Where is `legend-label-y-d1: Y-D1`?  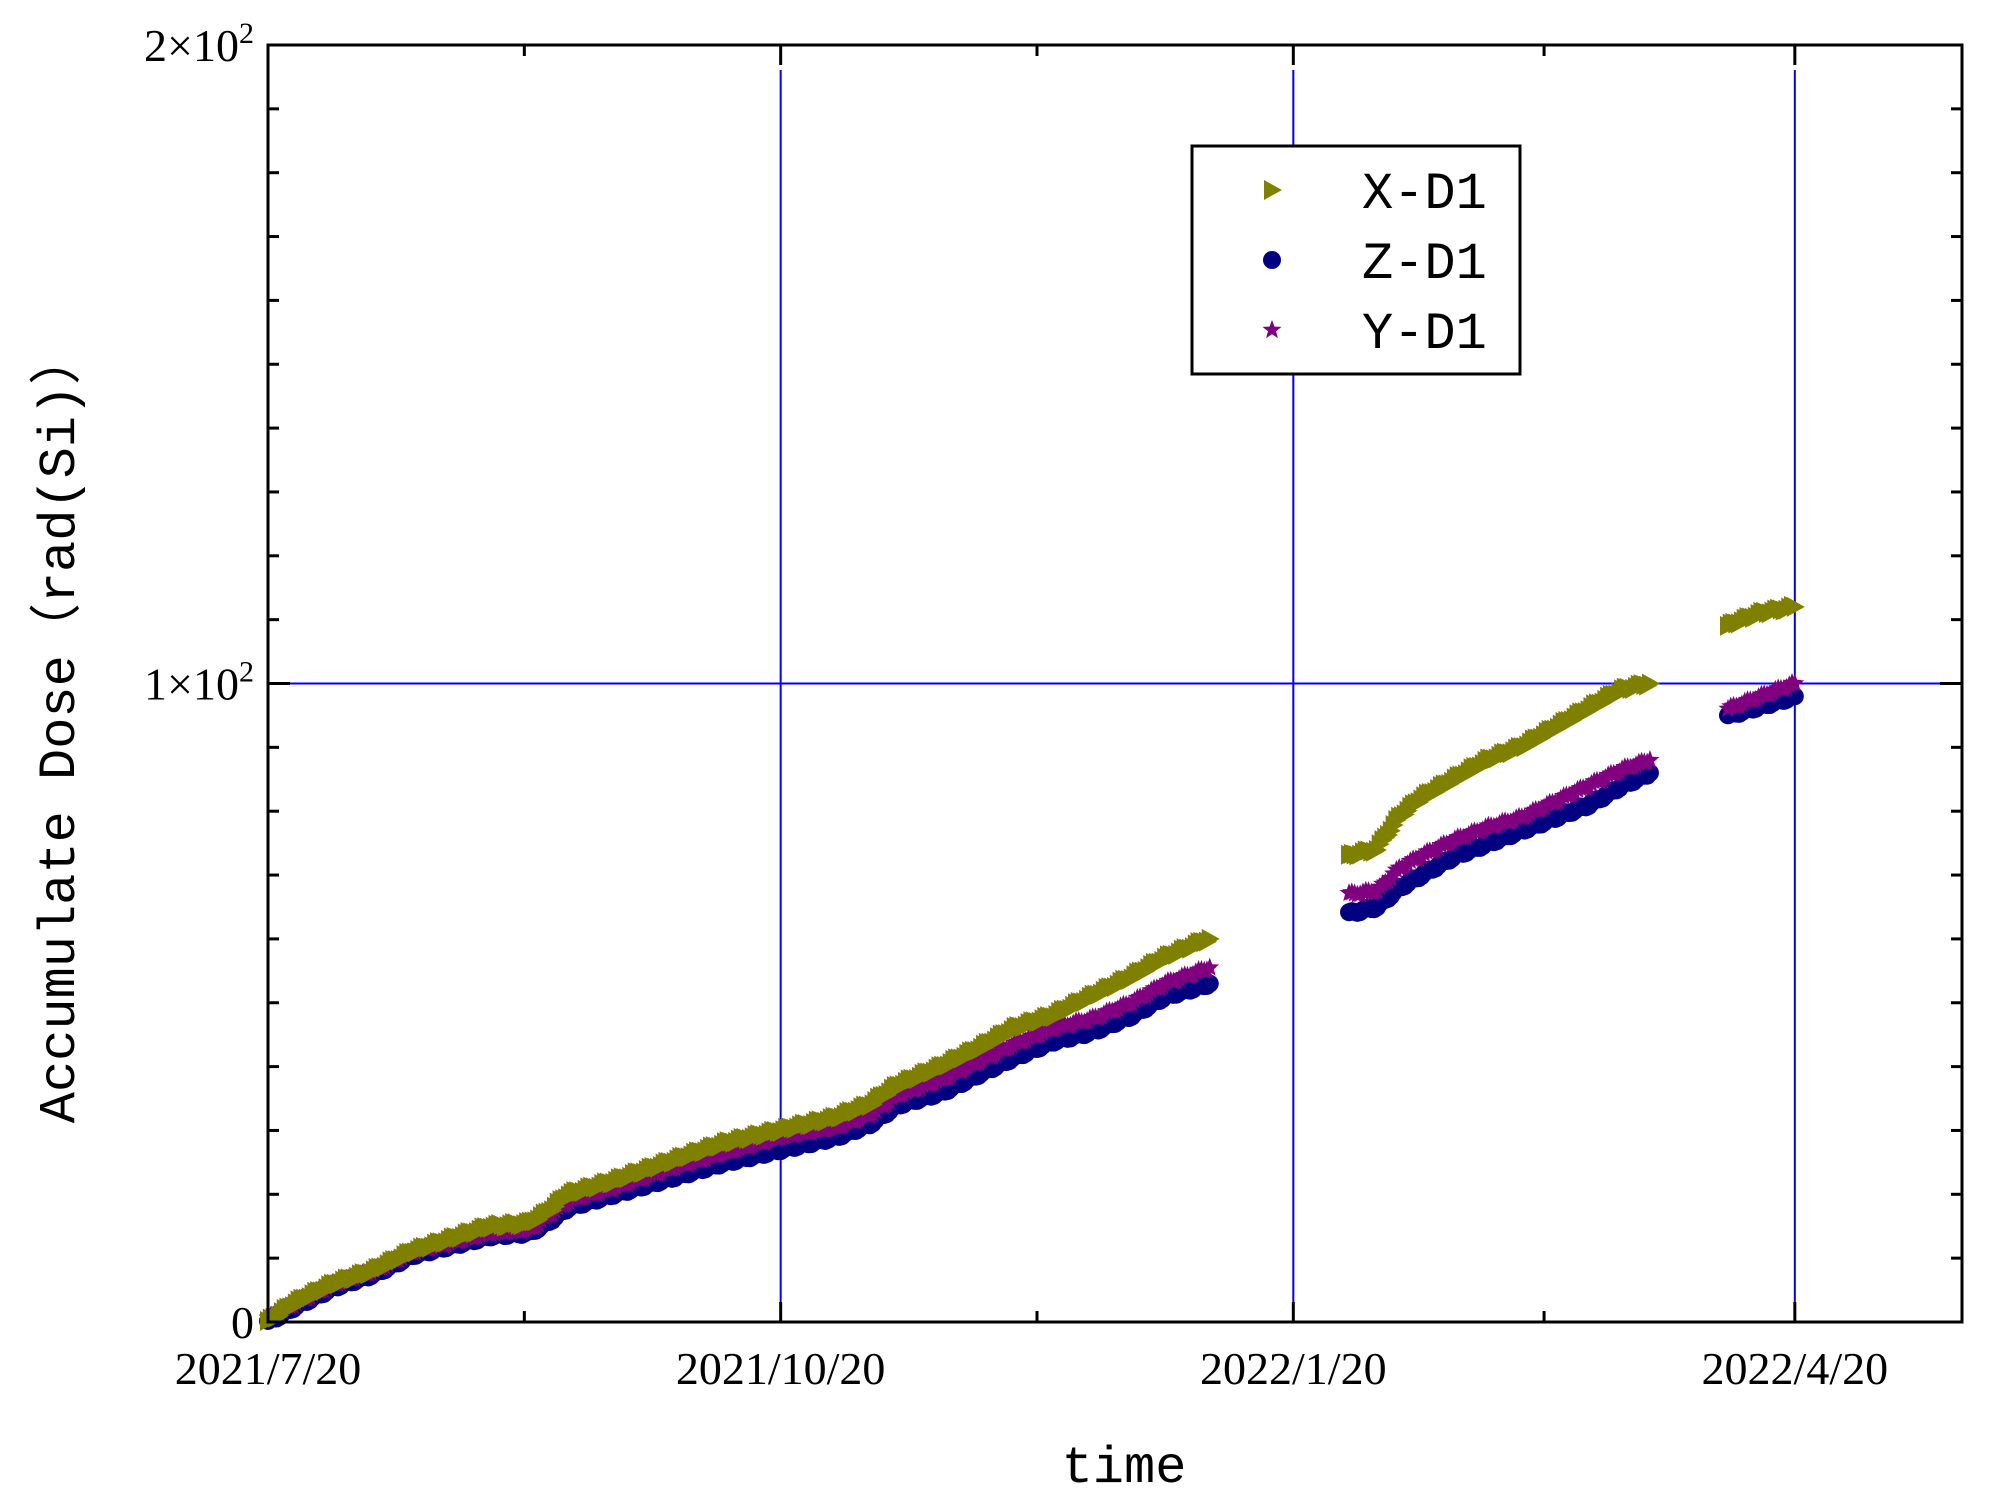 legend-label-y-d1: Y-D1 is located at coordinates (1424, 334).